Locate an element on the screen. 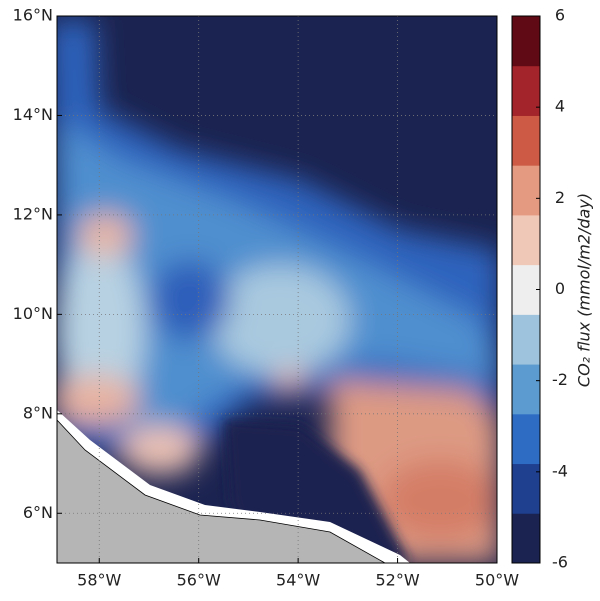 The width and height of the screenshot is (600, 601). y-tick-label: 8°N is located at coordinates (38, 412).